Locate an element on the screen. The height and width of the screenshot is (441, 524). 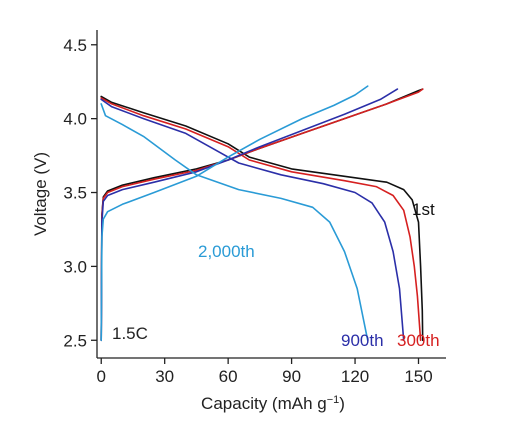
y-ticks: 2.5 3.0 3.5 4.0 4.5 is located at coordinates (80, 193).